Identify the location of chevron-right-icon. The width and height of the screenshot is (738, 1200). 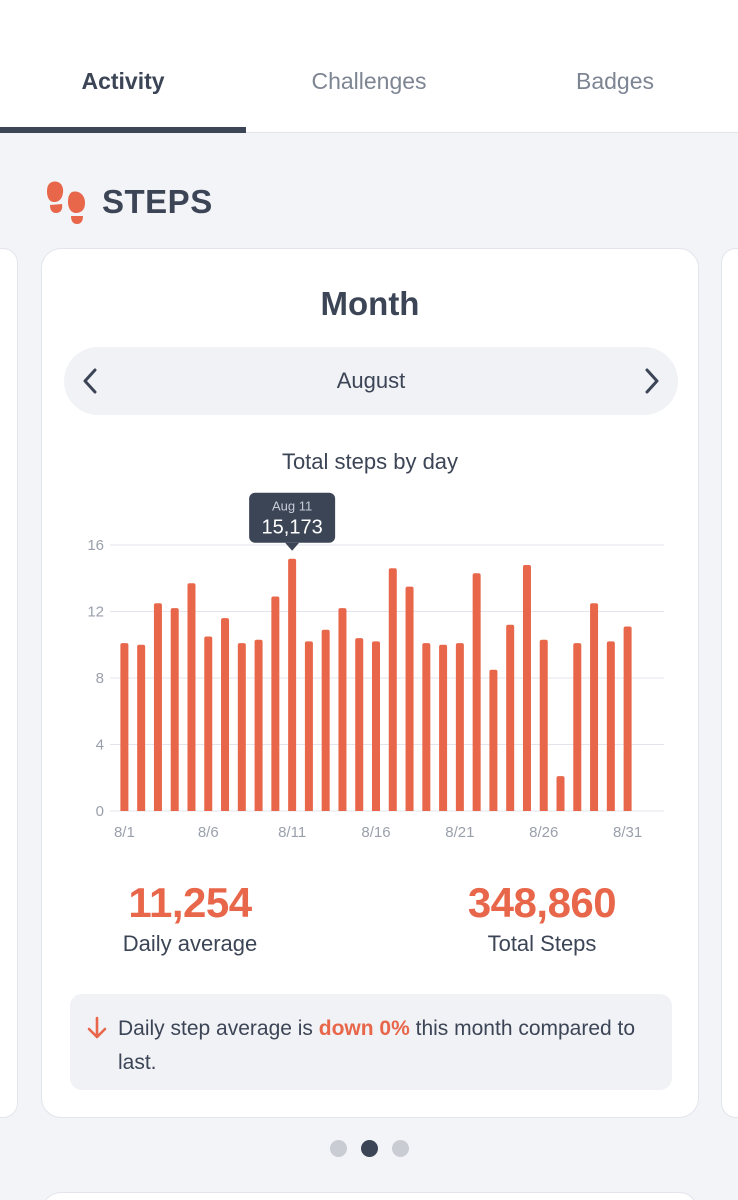
(651, 381).